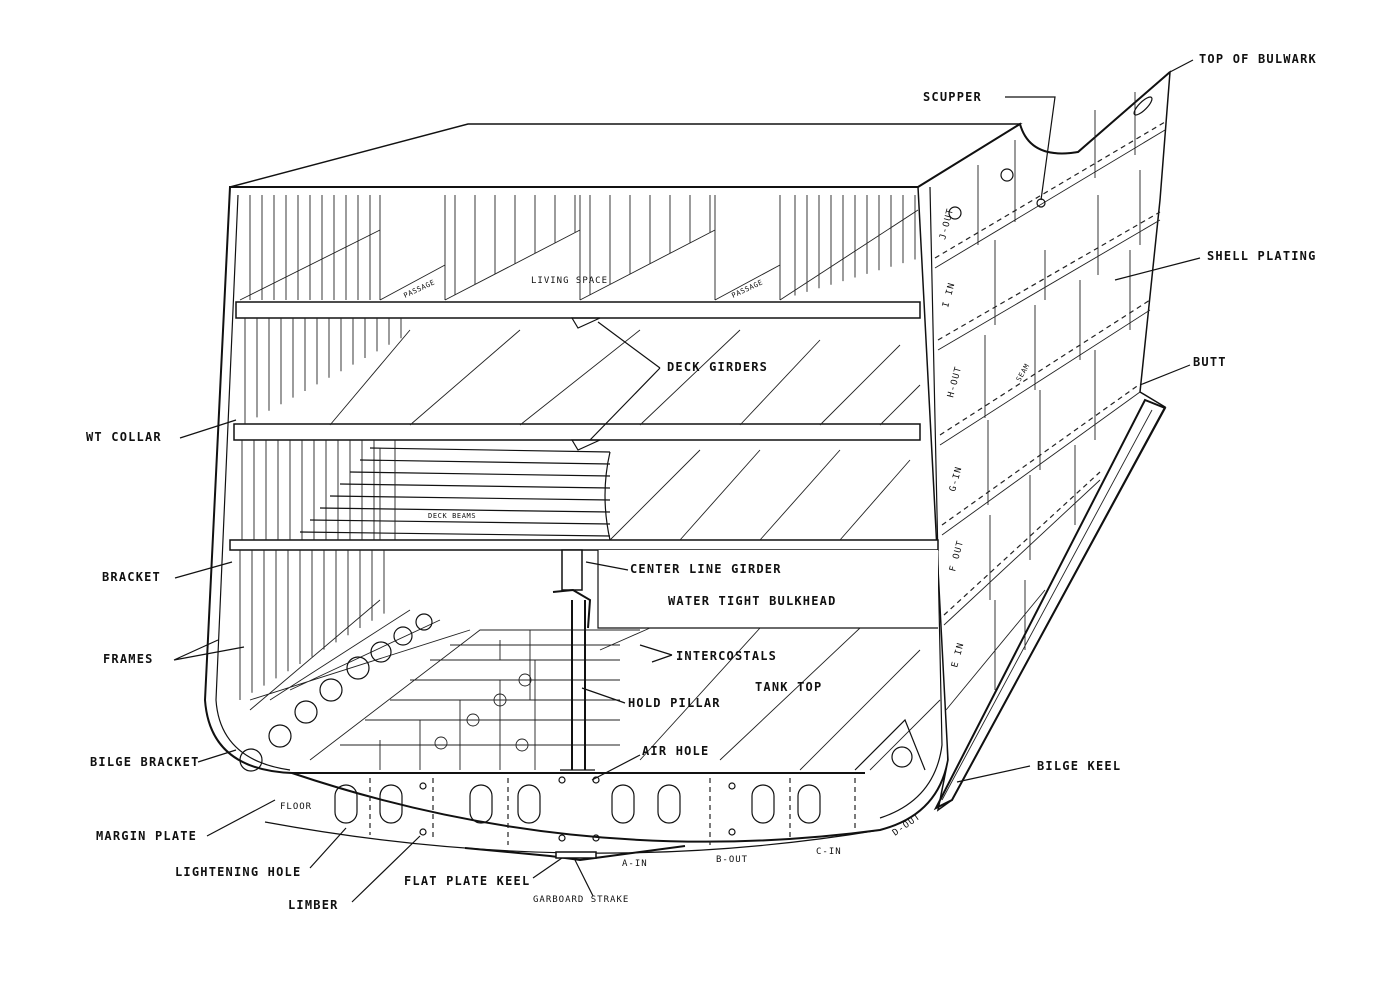  Describe the element at coordinates (1262, 256) in the screenshot. I see `label-shell-plating: SHELL PLATING` at that location.